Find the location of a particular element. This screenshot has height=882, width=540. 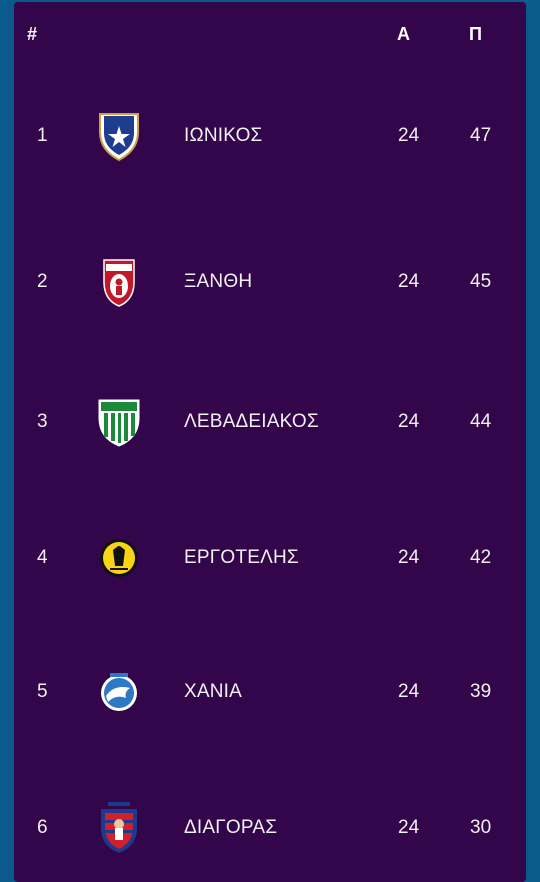

levadiakos-crest-icon is located at coordinates (119, 422).